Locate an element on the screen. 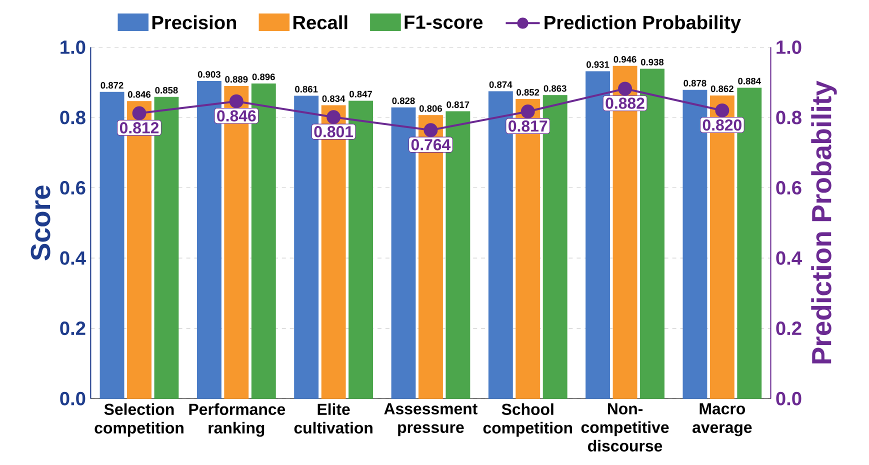  data-label: 0.847 is located at coordinates (361, 94).